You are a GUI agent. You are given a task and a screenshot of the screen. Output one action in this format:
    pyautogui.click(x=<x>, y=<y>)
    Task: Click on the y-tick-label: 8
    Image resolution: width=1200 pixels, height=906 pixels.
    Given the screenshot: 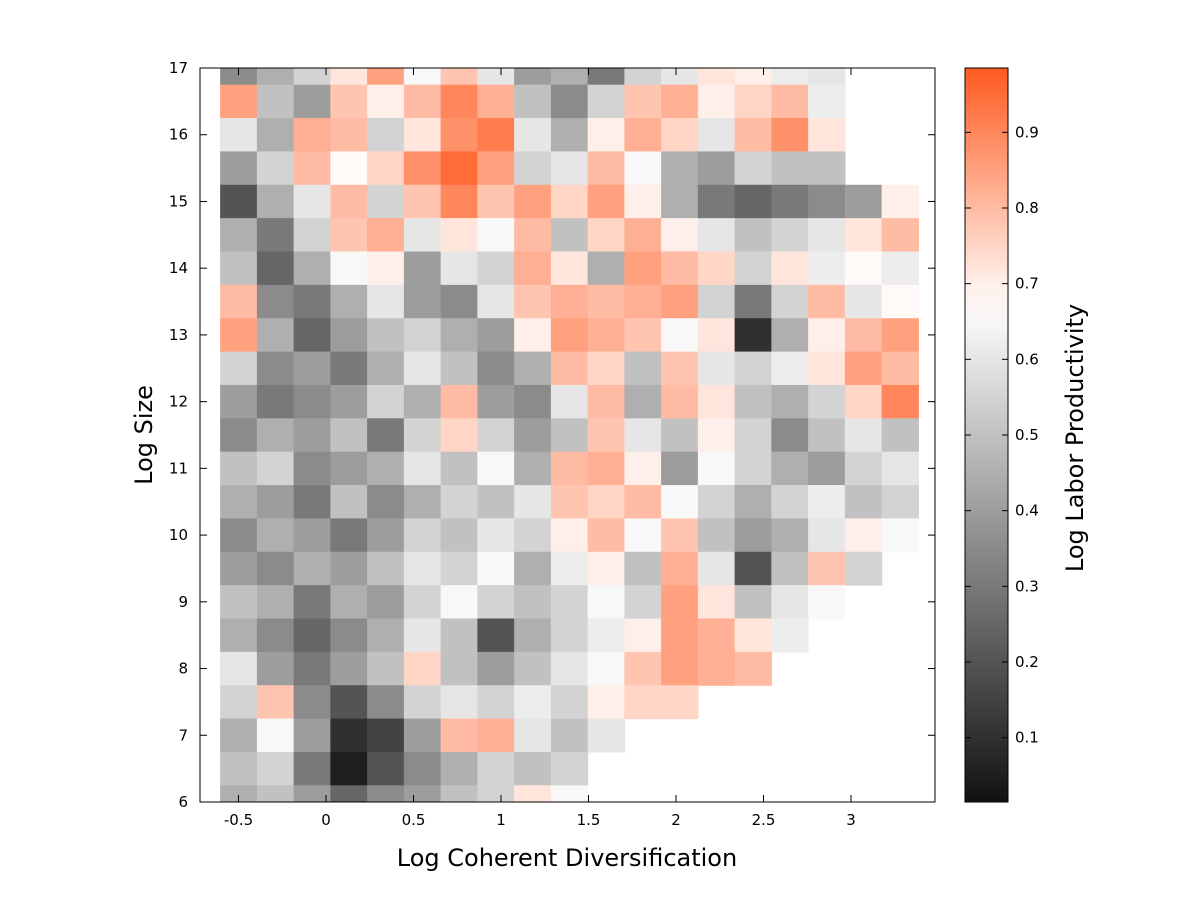 What is the action you would take?
    pyautogui.click(x=183, y=669)
    